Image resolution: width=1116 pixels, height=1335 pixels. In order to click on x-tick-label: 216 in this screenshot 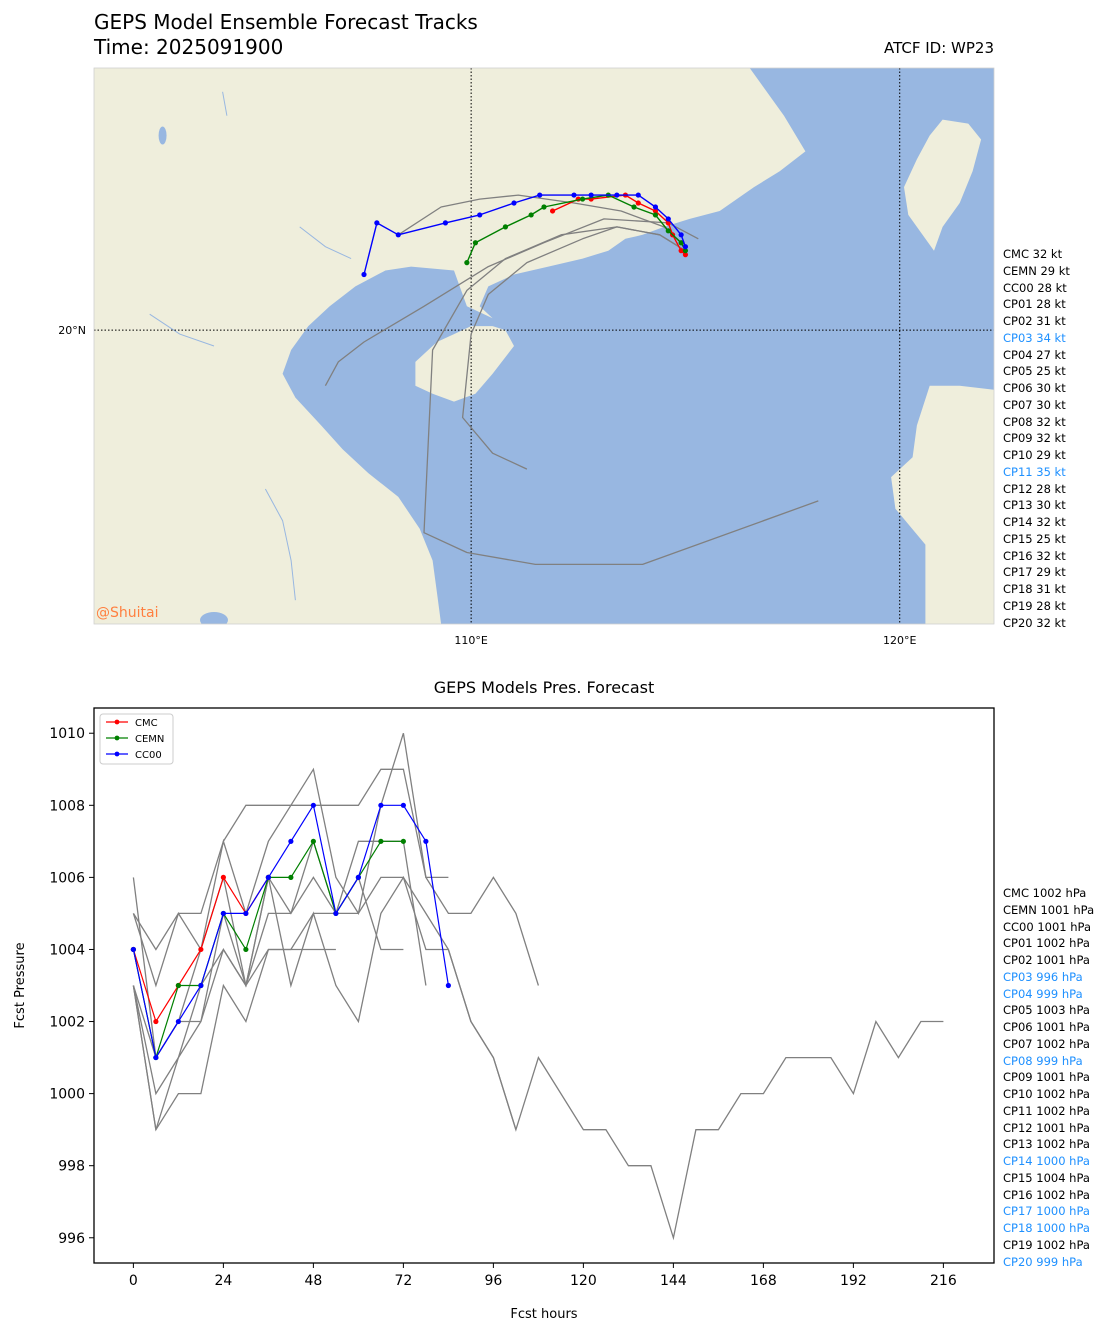, I will do `click(943, 1281)`.